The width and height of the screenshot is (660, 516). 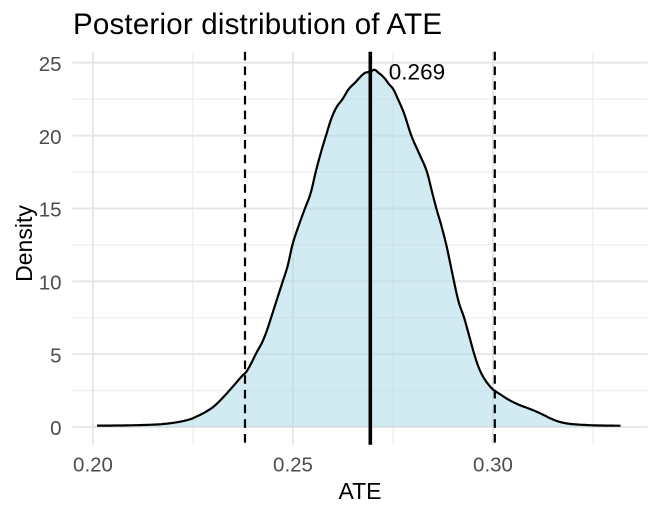 What do you see at coordinates (493, 464) in the screenshot?
I see `svg-text: 0.30` at bounding box center [493, 464].